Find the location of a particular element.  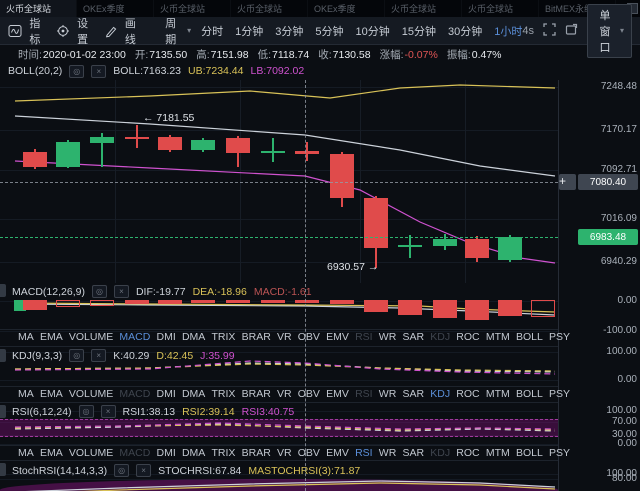

kdj-settings-icon: ◎ is located at coordinates (77, 355).